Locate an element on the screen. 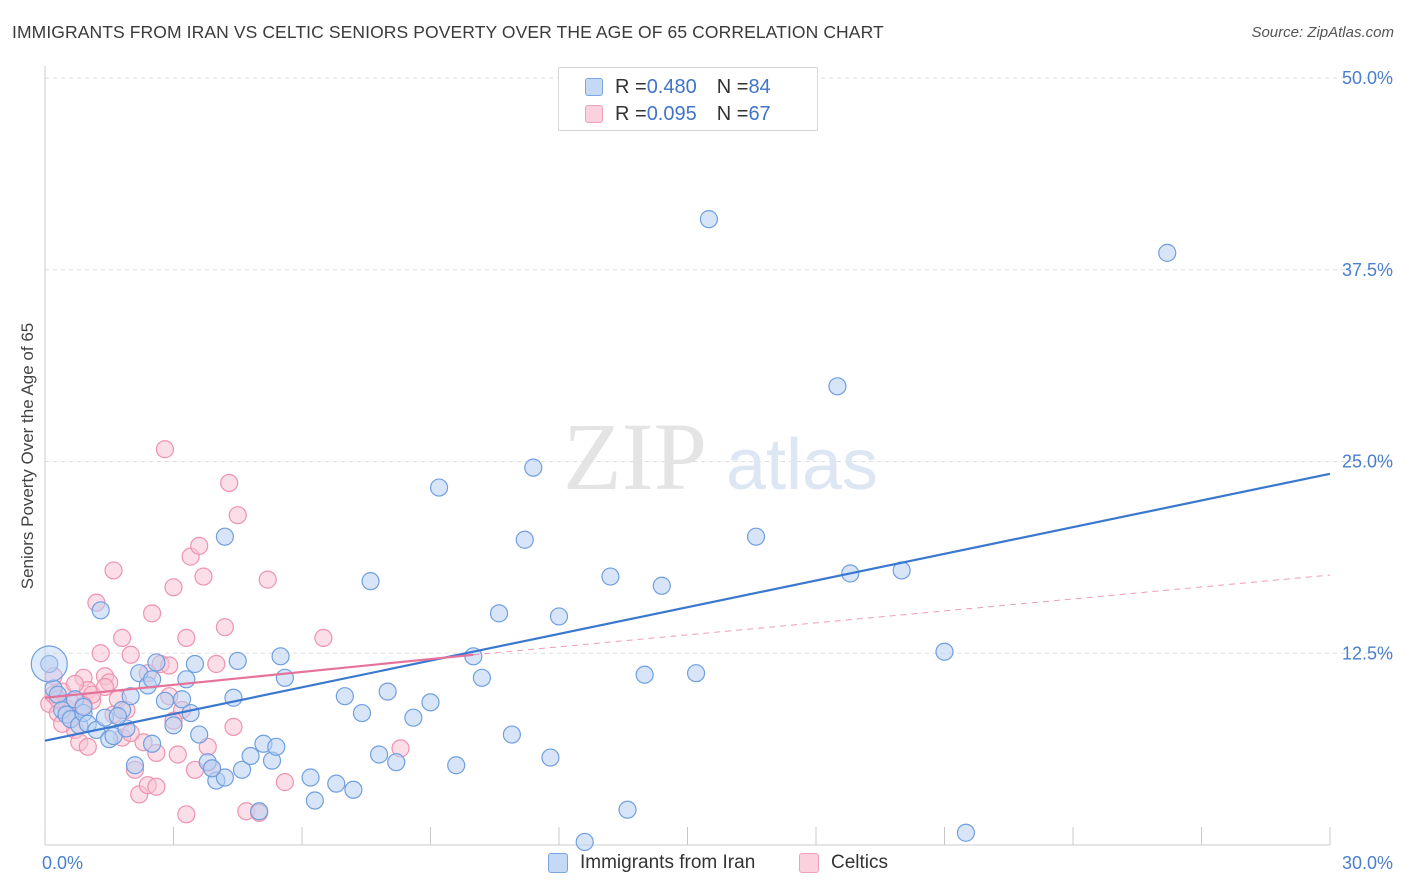  x-tick-label: 30.0% is located at coordinates (1367, 863).